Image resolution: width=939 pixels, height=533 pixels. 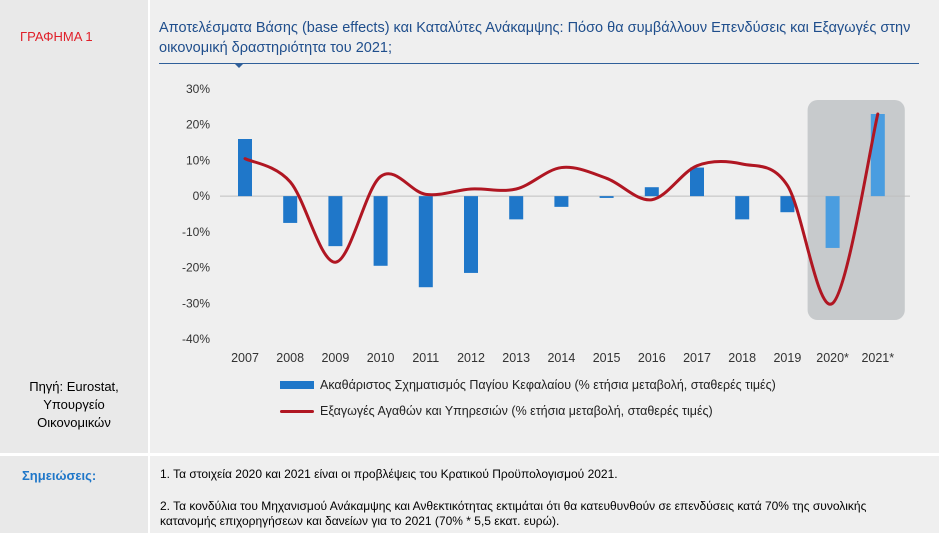 What do you see at coordinates (425, 358) in the screenshot?
I see `x-tick-label: 2011` at bounding box center [425, 358].